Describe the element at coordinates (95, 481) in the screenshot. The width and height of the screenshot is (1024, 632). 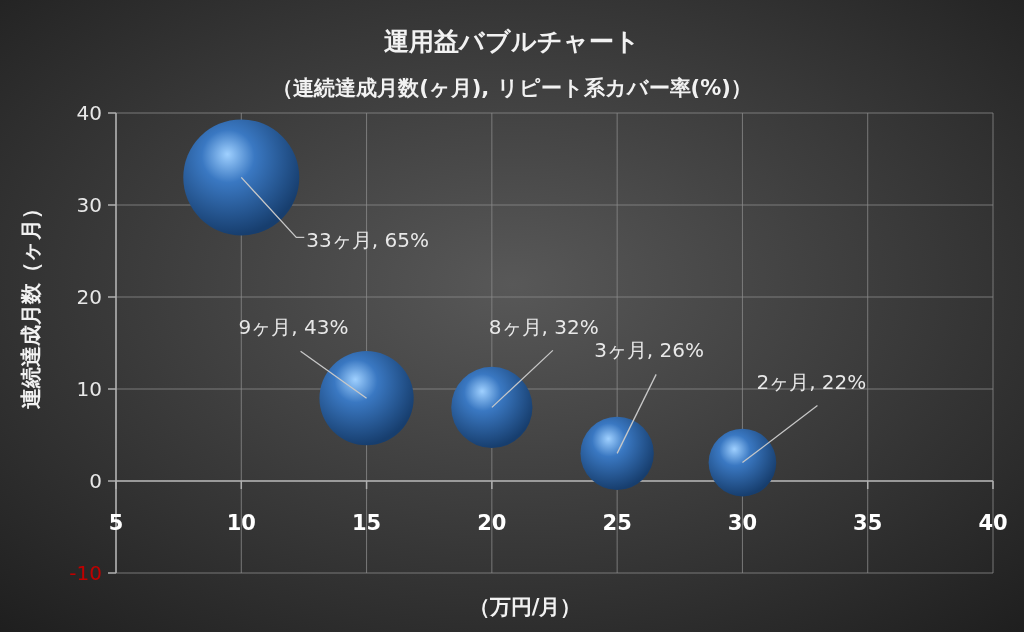
I see `y-tick-label: 0` at that location.